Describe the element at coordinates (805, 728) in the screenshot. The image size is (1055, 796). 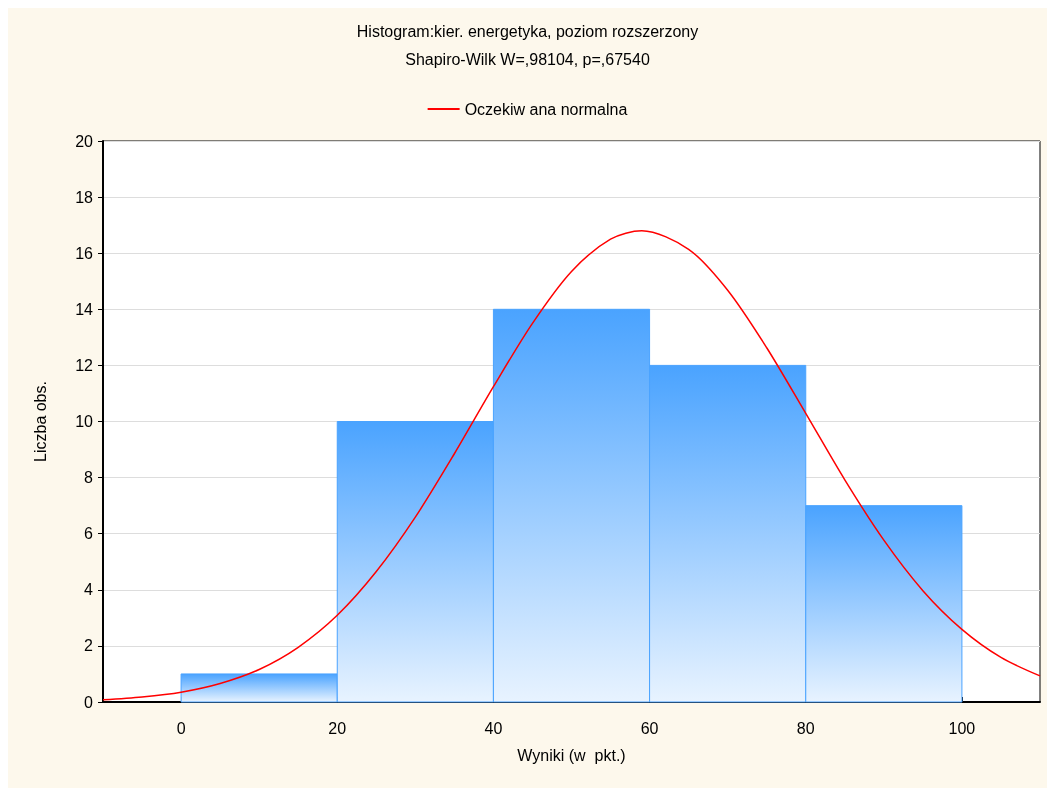
I see `x-tick-label: 80` at that location.